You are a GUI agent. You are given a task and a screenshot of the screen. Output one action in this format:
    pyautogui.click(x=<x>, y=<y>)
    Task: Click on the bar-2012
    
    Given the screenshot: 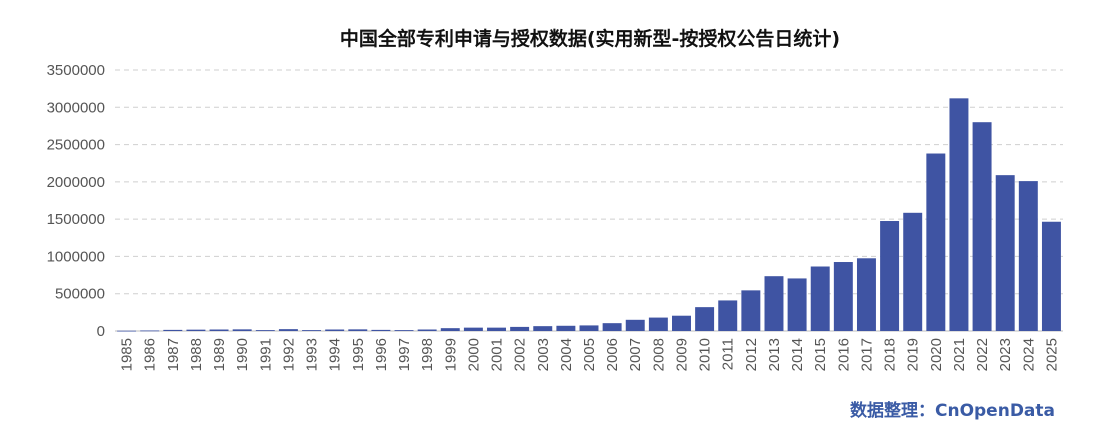 What is the action you would take?
    pyautogui.click(x=751, y=310)
    